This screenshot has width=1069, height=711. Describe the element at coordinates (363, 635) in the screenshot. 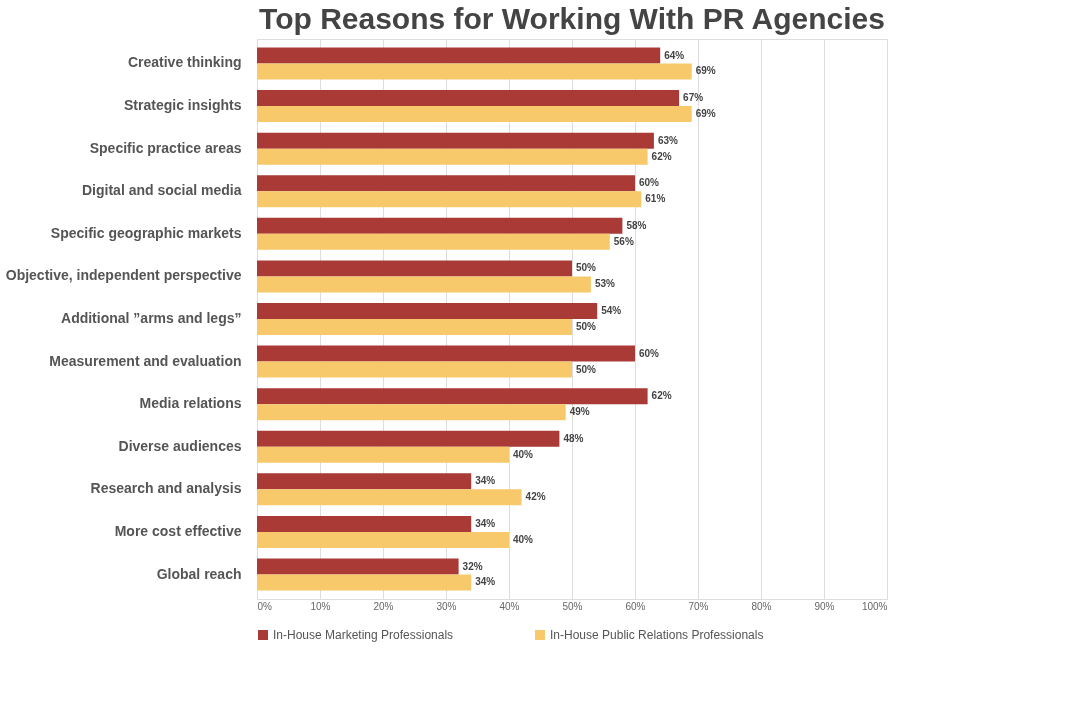

I see `legend-label: In-House Marketing Professionals` at that location.